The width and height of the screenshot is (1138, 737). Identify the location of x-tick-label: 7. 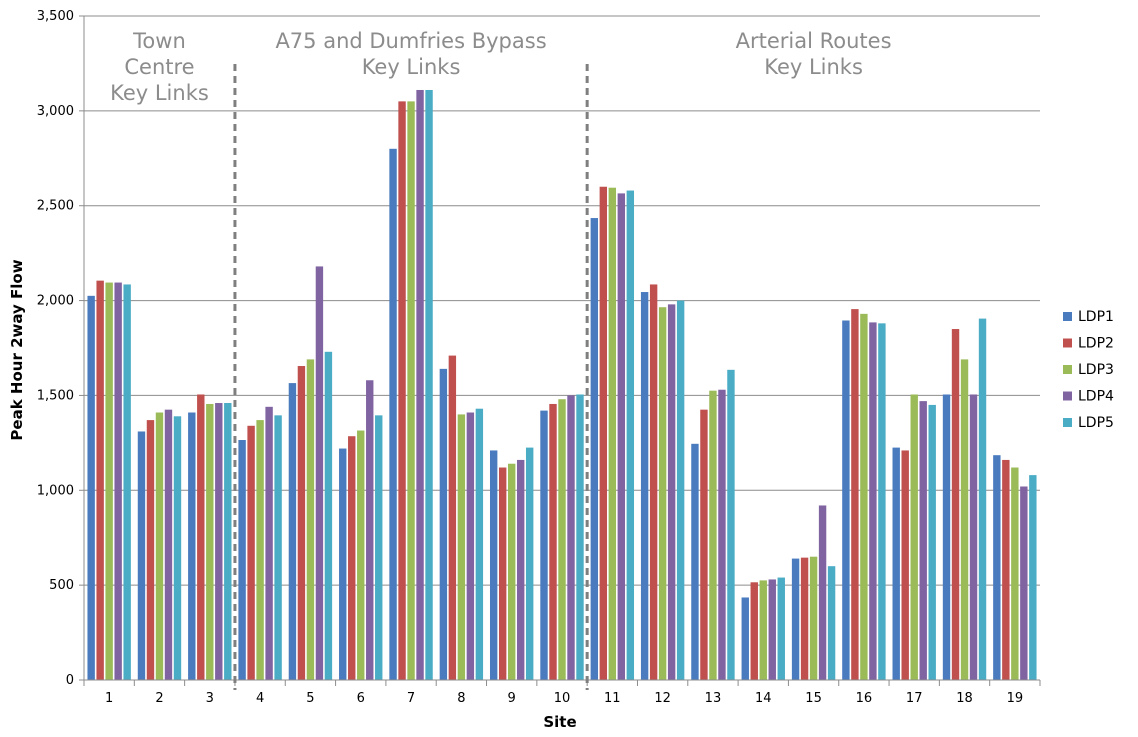
(411, 698).